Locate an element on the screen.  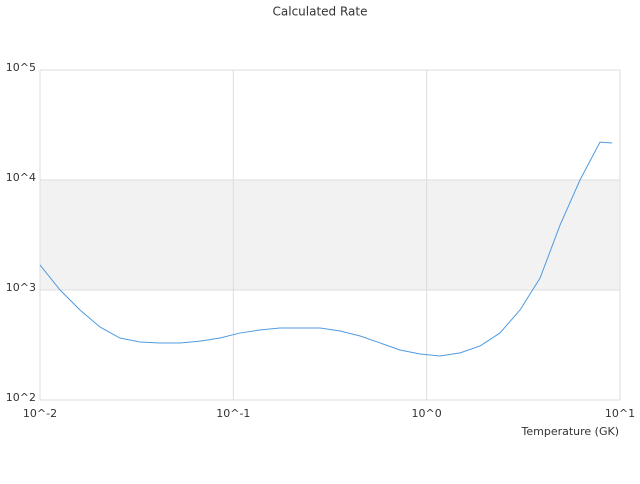
x-tick-label: 10^-1 is located at coordinates (233, 413).